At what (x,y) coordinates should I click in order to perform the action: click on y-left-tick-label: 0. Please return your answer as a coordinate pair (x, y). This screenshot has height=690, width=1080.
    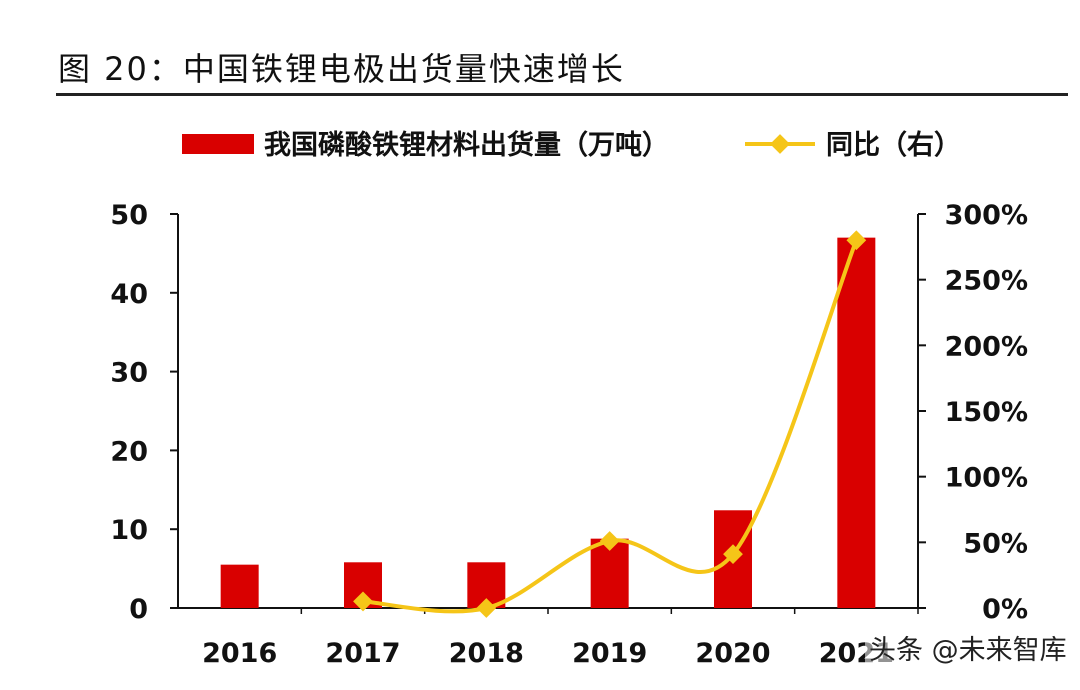
    Looking at the image, I should click on (138, 609).